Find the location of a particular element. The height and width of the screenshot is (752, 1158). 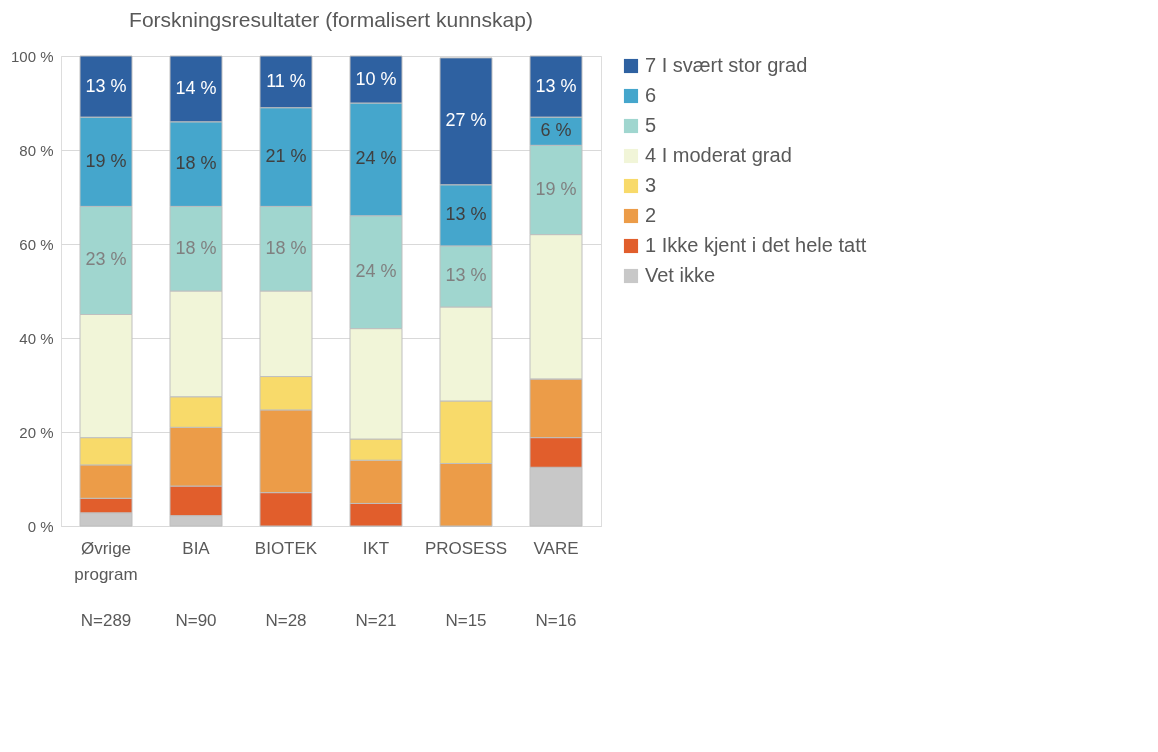

text: N=15 is located at coordinates (466, 620).